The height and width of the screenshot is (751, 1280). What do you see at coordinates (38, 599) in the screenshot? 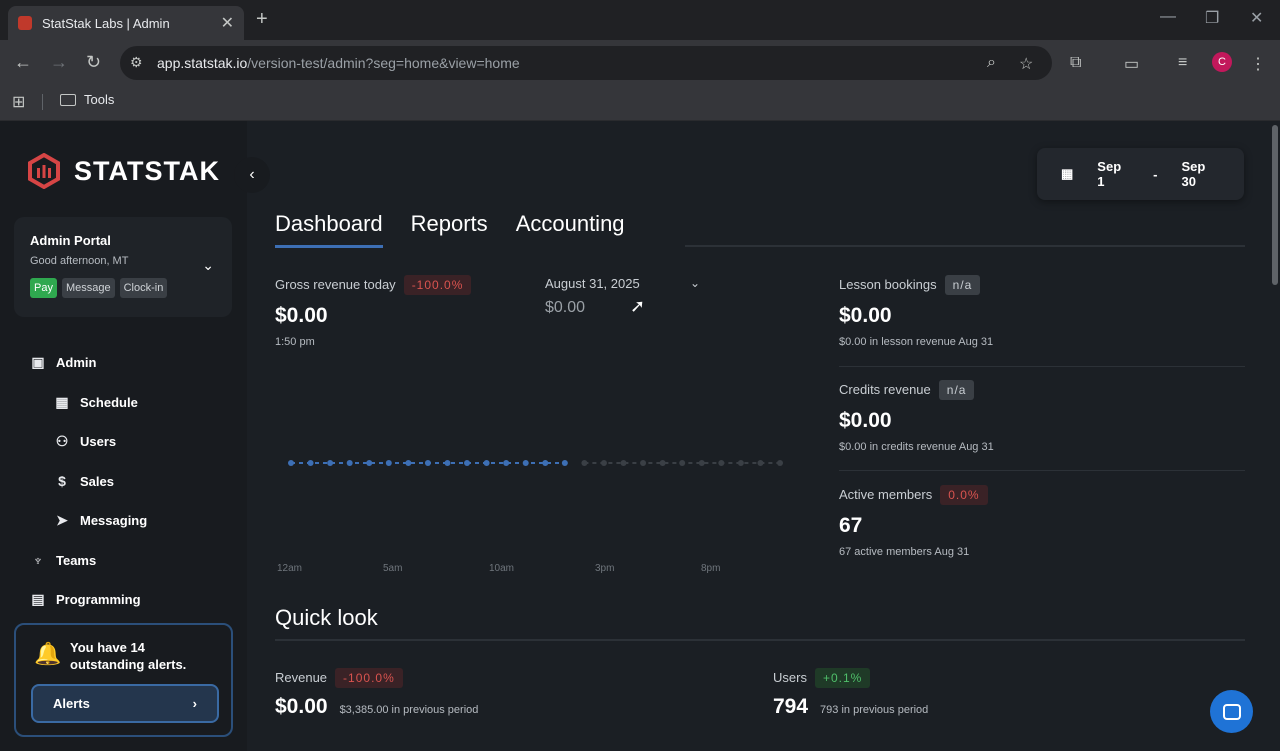
I see `clipboard-icon: ▤` at bounding box center [38, 599].